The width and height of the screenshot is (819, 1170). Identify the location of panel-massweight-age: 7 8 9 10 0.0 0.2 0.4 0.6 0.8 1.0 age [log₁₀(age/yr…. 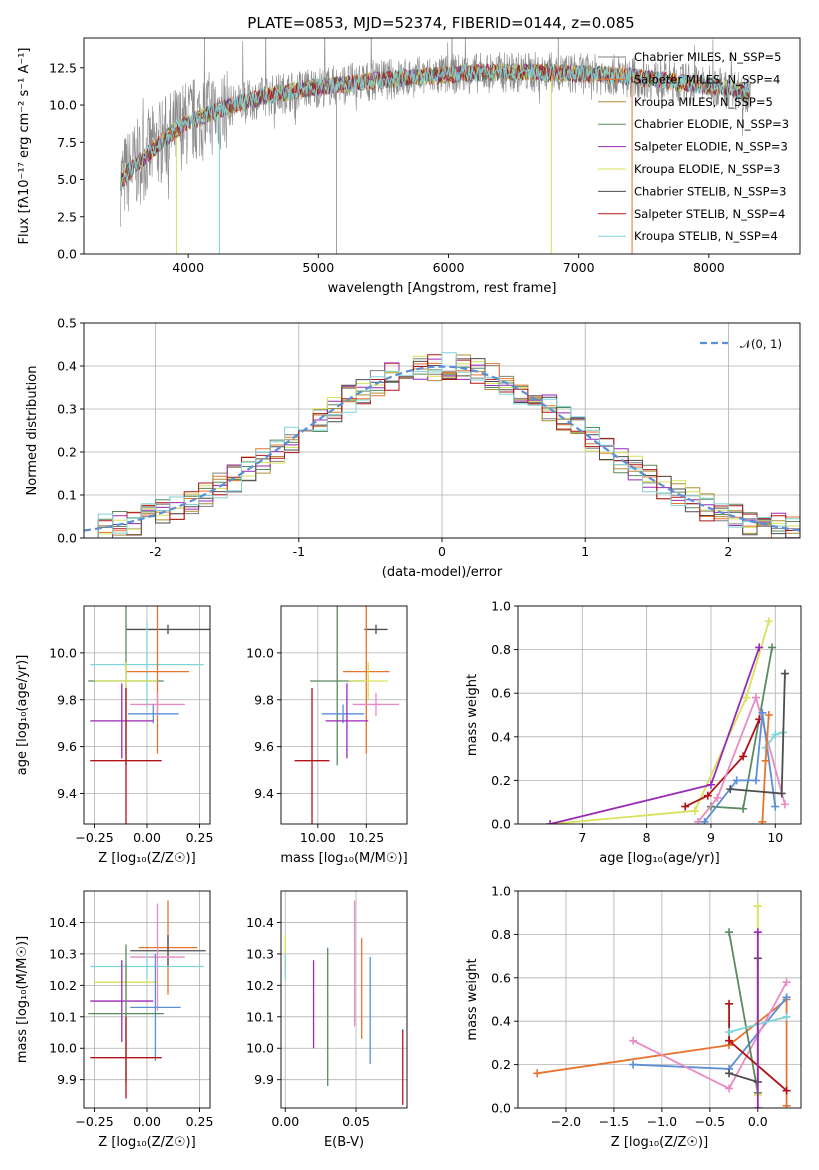
(633, 732).